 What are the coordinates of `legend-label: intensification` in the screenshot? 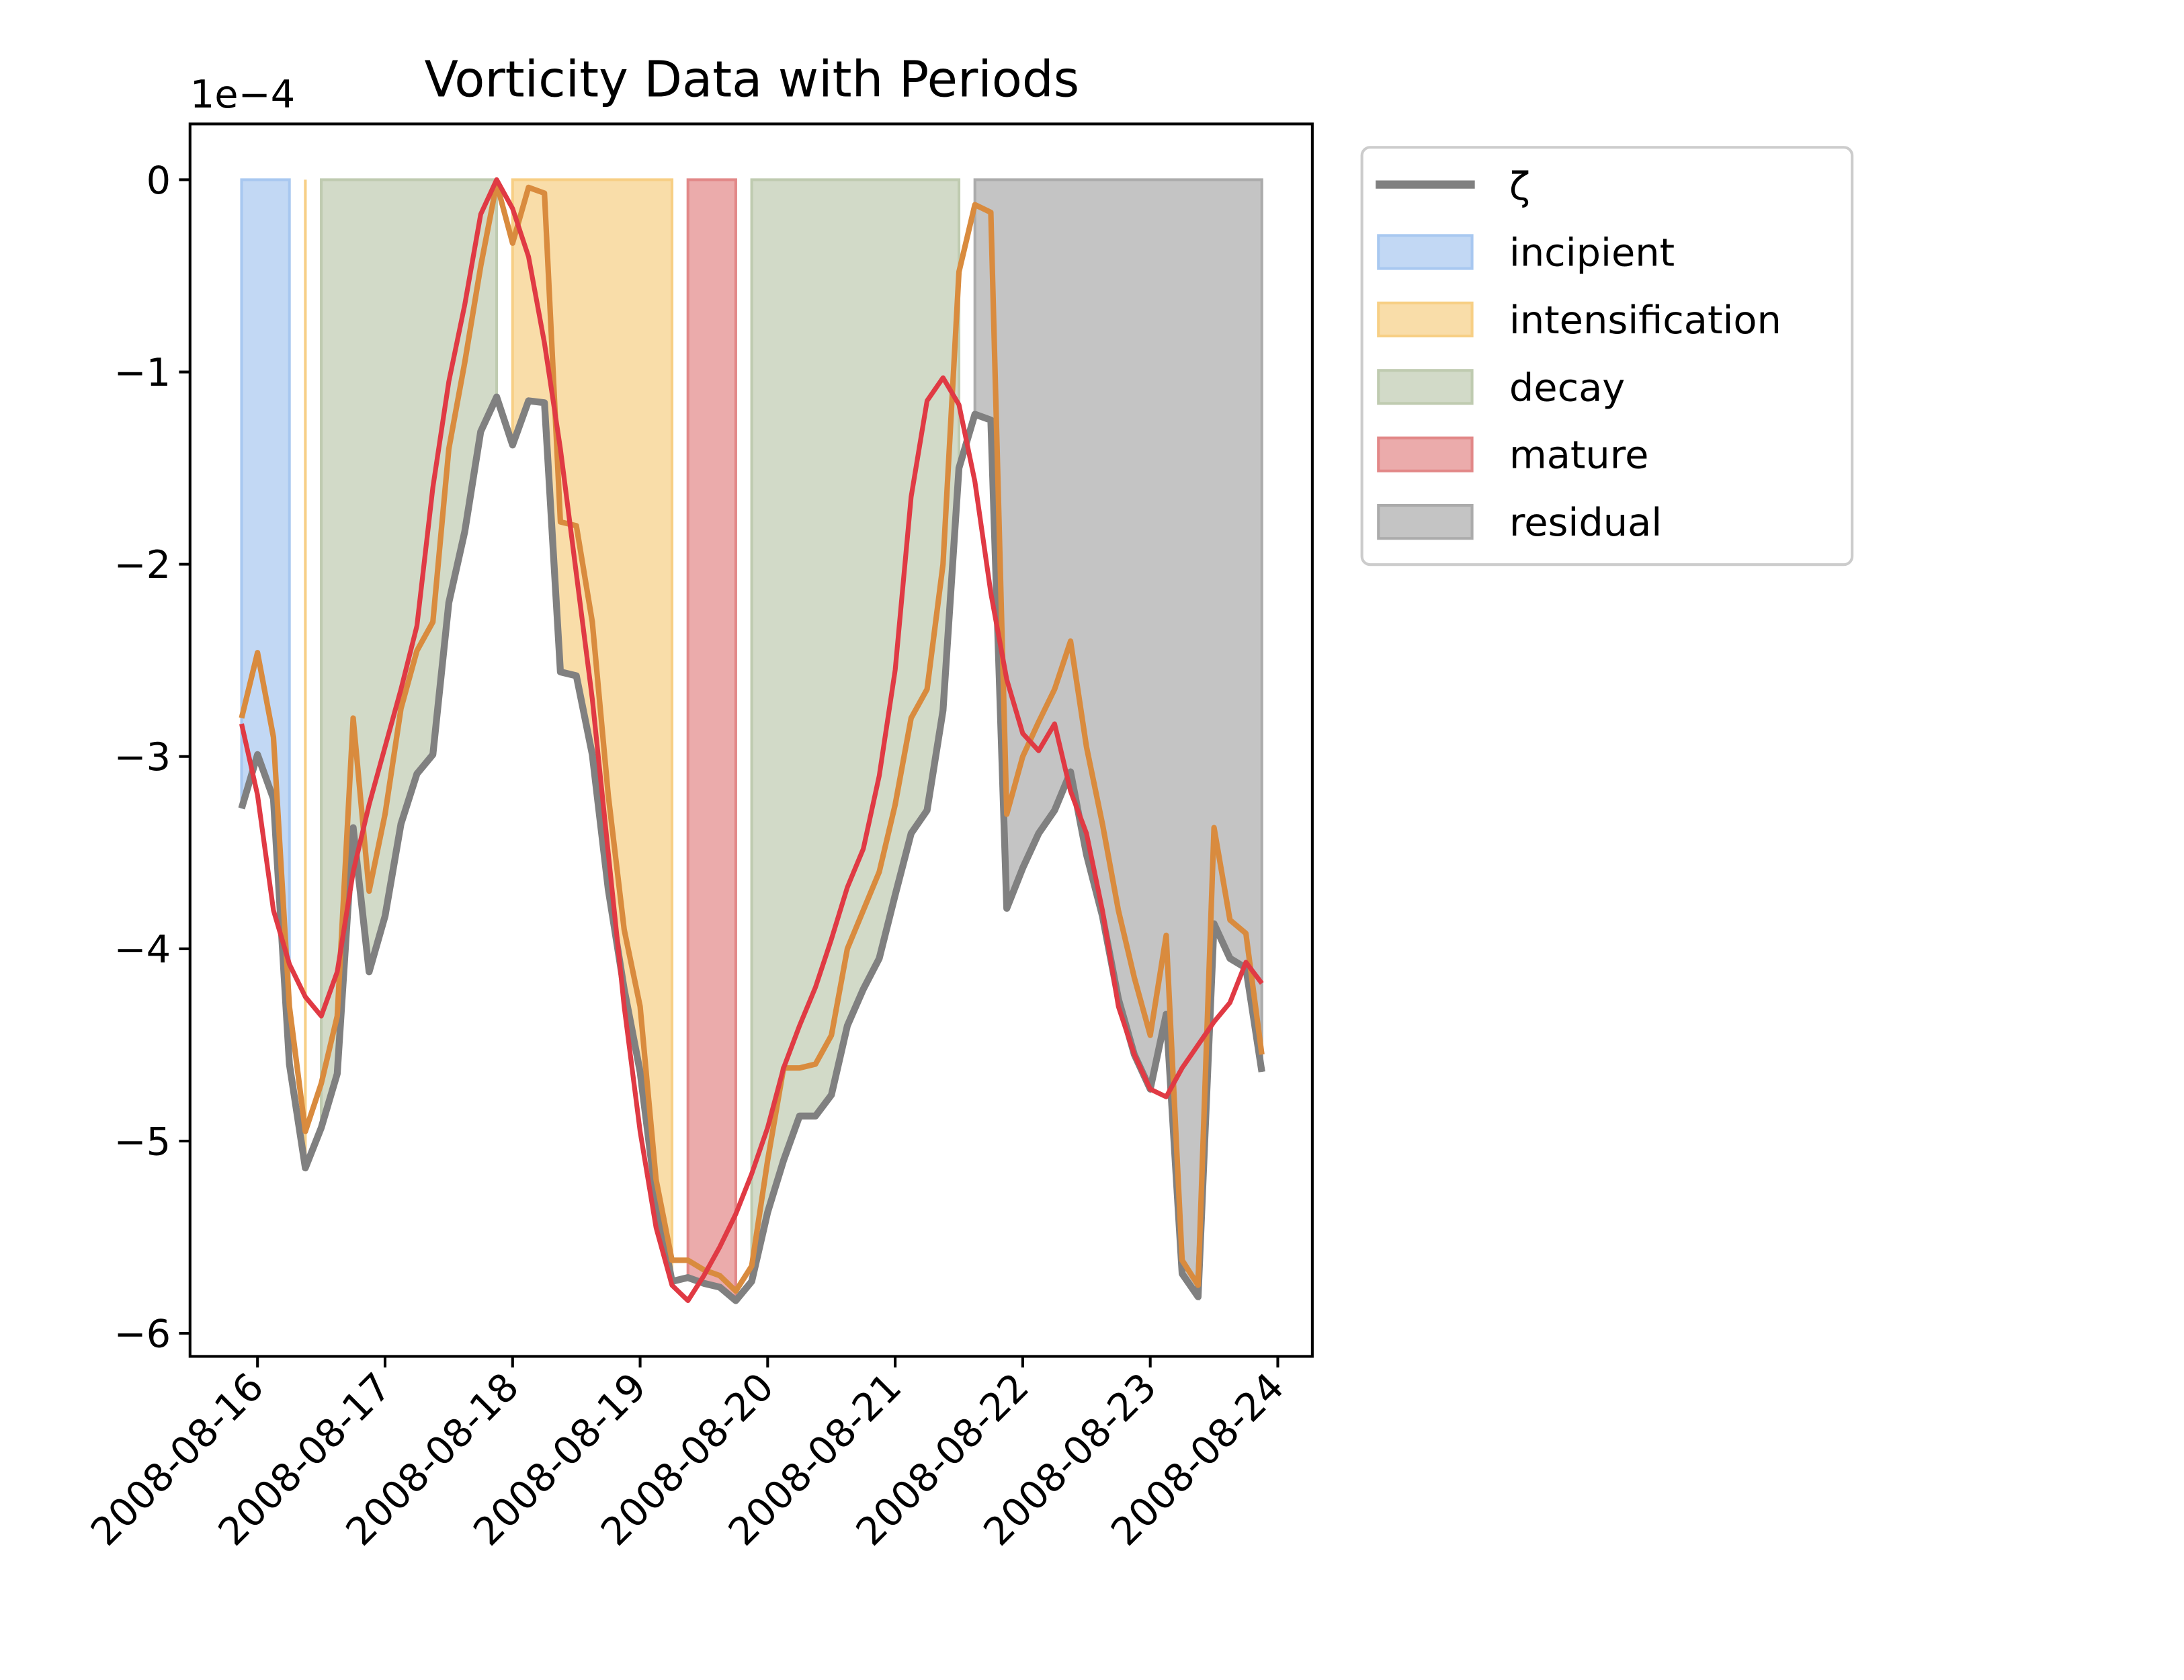 It's located at (1645, 320).